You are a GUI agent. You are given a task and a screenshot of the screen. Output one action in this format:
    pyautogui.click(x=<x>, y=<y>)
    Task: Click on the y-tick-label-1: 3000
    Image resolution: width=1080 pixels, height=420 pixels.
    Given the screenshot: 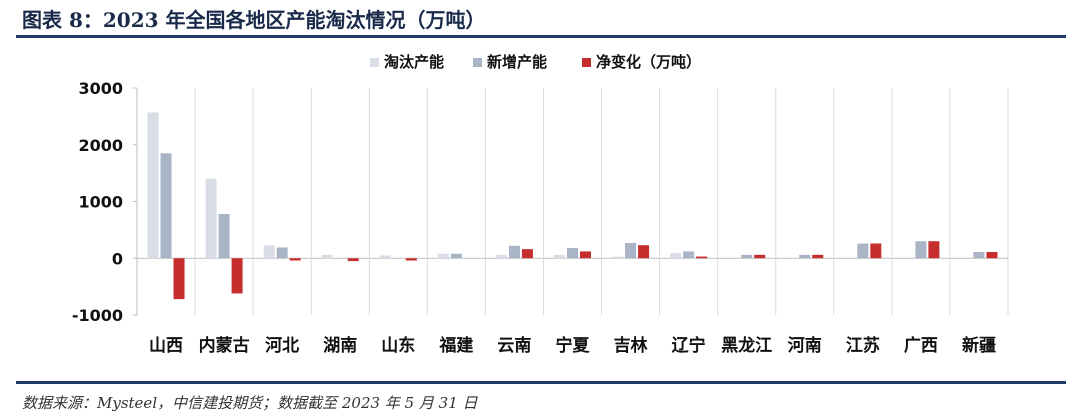 What is the action you would take?
    pyautogui.click(x=100, y=88)
    